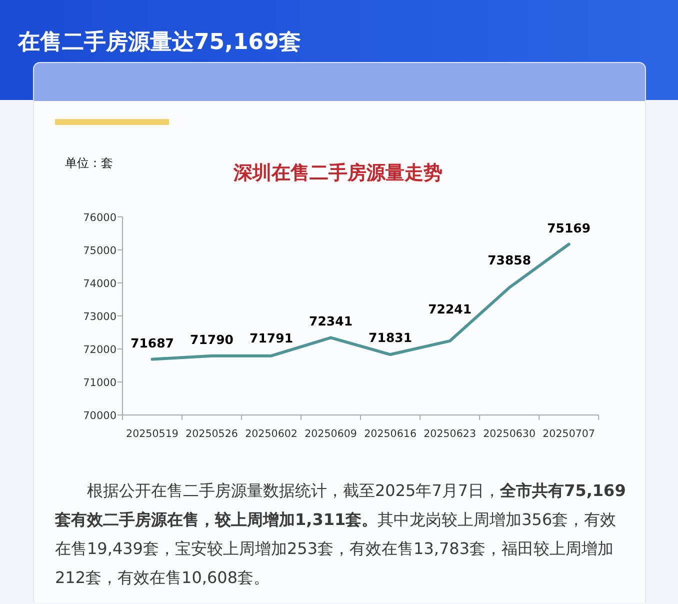 This screenshot has height=604, width=678. What do you see at coordinates (99, 350) in the screenshot?
I see `y-tick-label: 72000` at bounding box center [99, 350].